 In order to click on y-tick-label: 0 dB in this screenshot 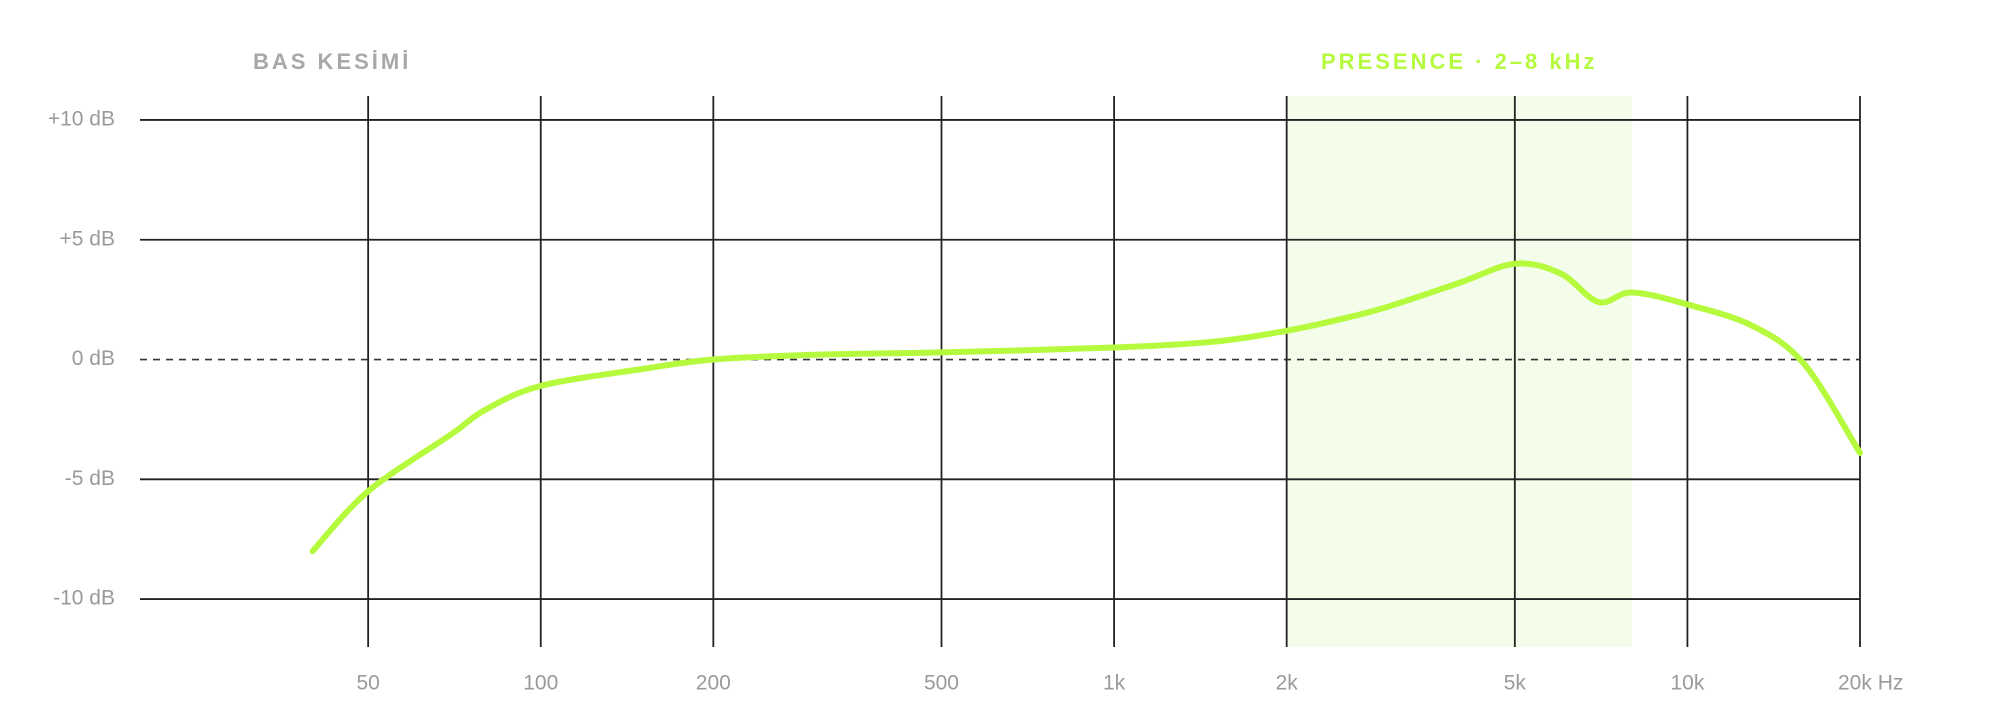, I will do `click(93, 358)`.